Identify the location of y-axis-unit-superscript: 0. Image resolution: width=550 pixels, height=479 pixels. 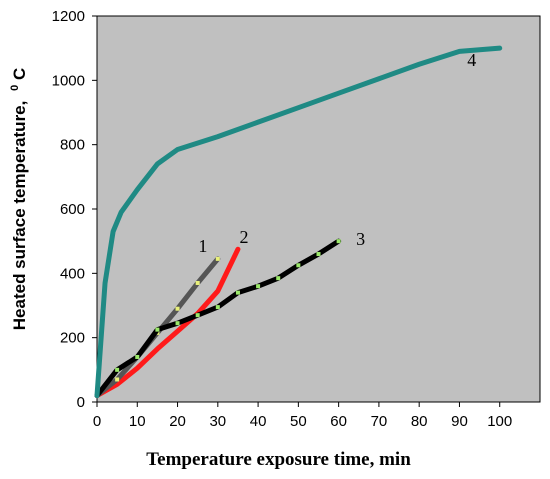
(15, 88).